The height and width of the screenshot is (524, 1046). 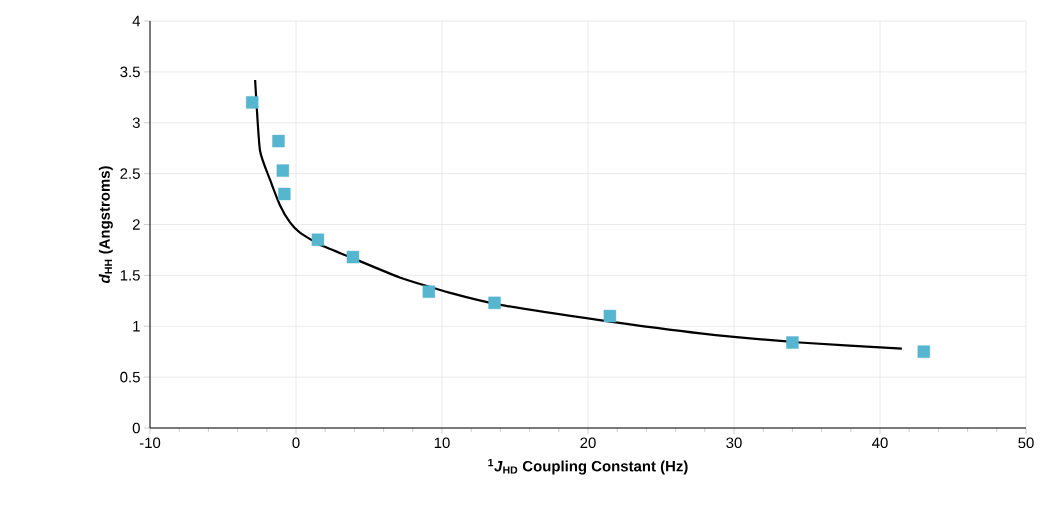 What do you see at coordinates (130, 72) in the screenshot?
I see `y-tick-label: 3.5` at bounding box center [130, 72].